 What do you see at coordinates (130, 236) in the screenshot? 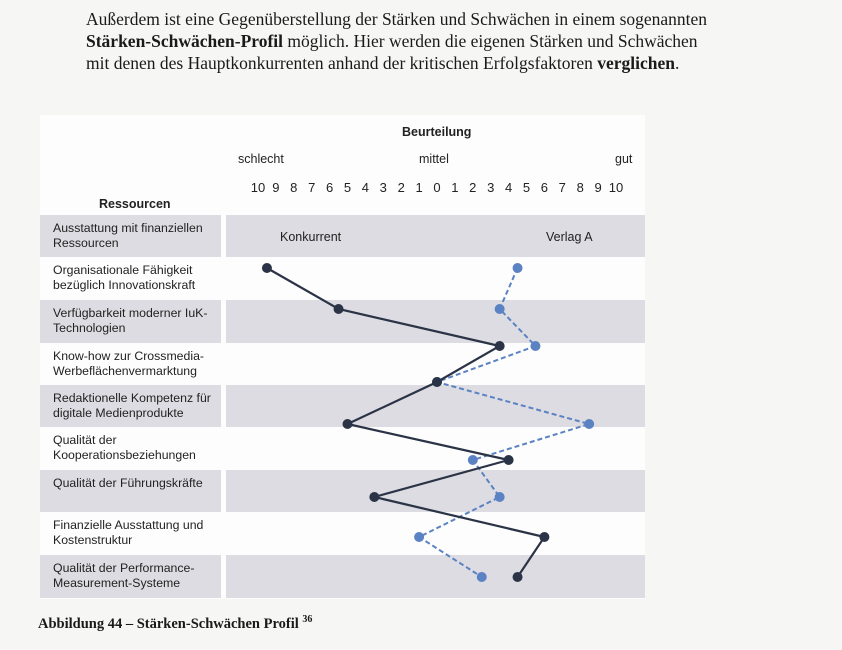
I see `row-label: Ausstattung mit finanziellen Ressourcen` at bounding box center [130, 236].